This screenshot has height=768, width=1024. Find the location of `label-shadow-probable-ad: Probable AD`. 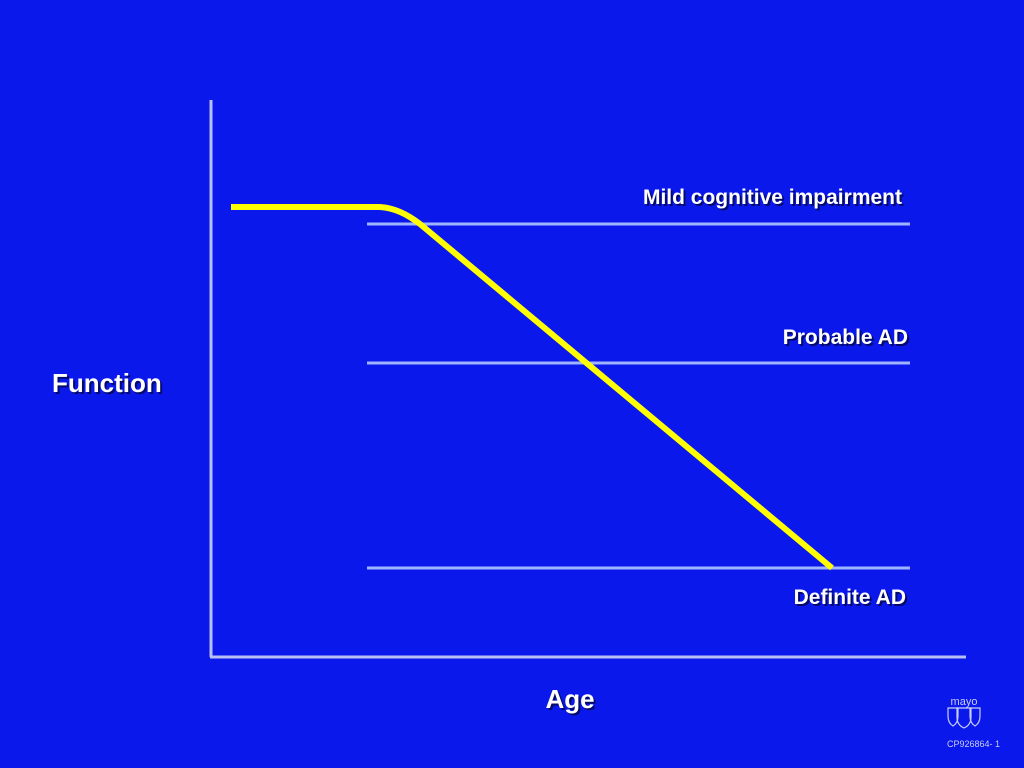

label-shadow-probable-ad: Probable AD is located at coordinates (847, 339).